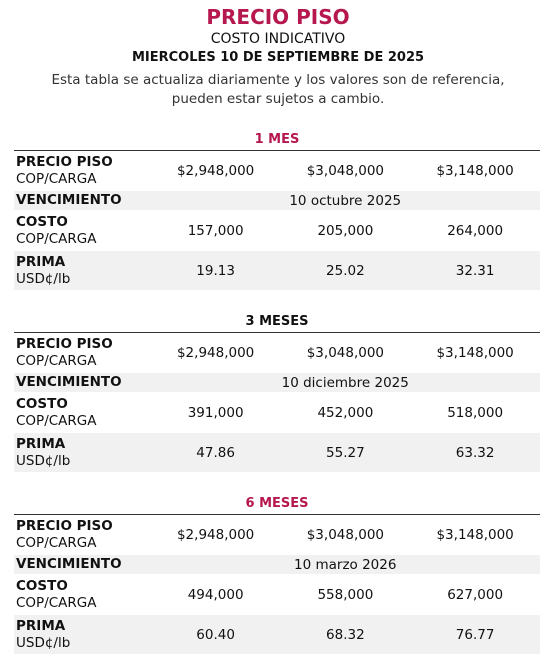 The height and width of the screenshot is (672, 556). What do you see at coordinates (277, 453) in the screenshot?
I see `table-row: PRIMA USD¢/lb 47.86 55.27 63.32` at bounding box center [277, 453].